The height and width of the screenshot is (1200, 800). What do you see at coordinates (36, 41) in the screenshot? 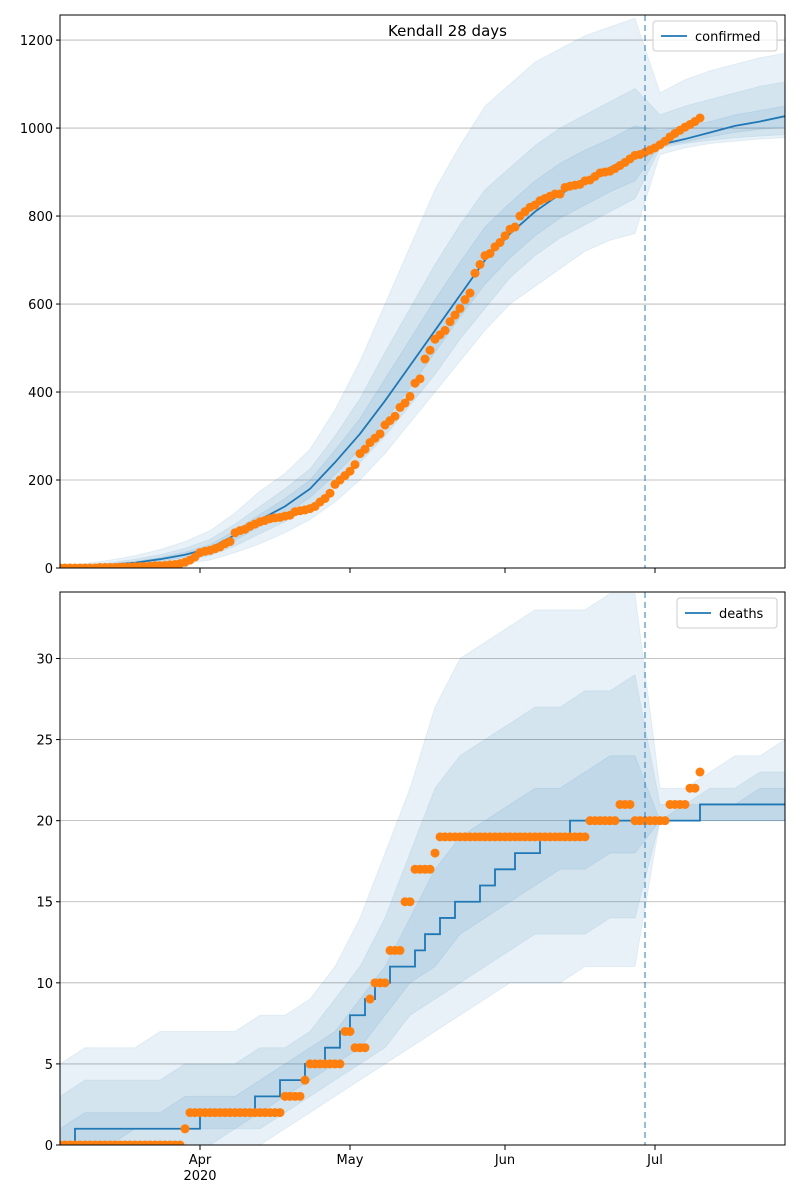
I see `y-tick-label: 1200` at bounding box center [36, 41].